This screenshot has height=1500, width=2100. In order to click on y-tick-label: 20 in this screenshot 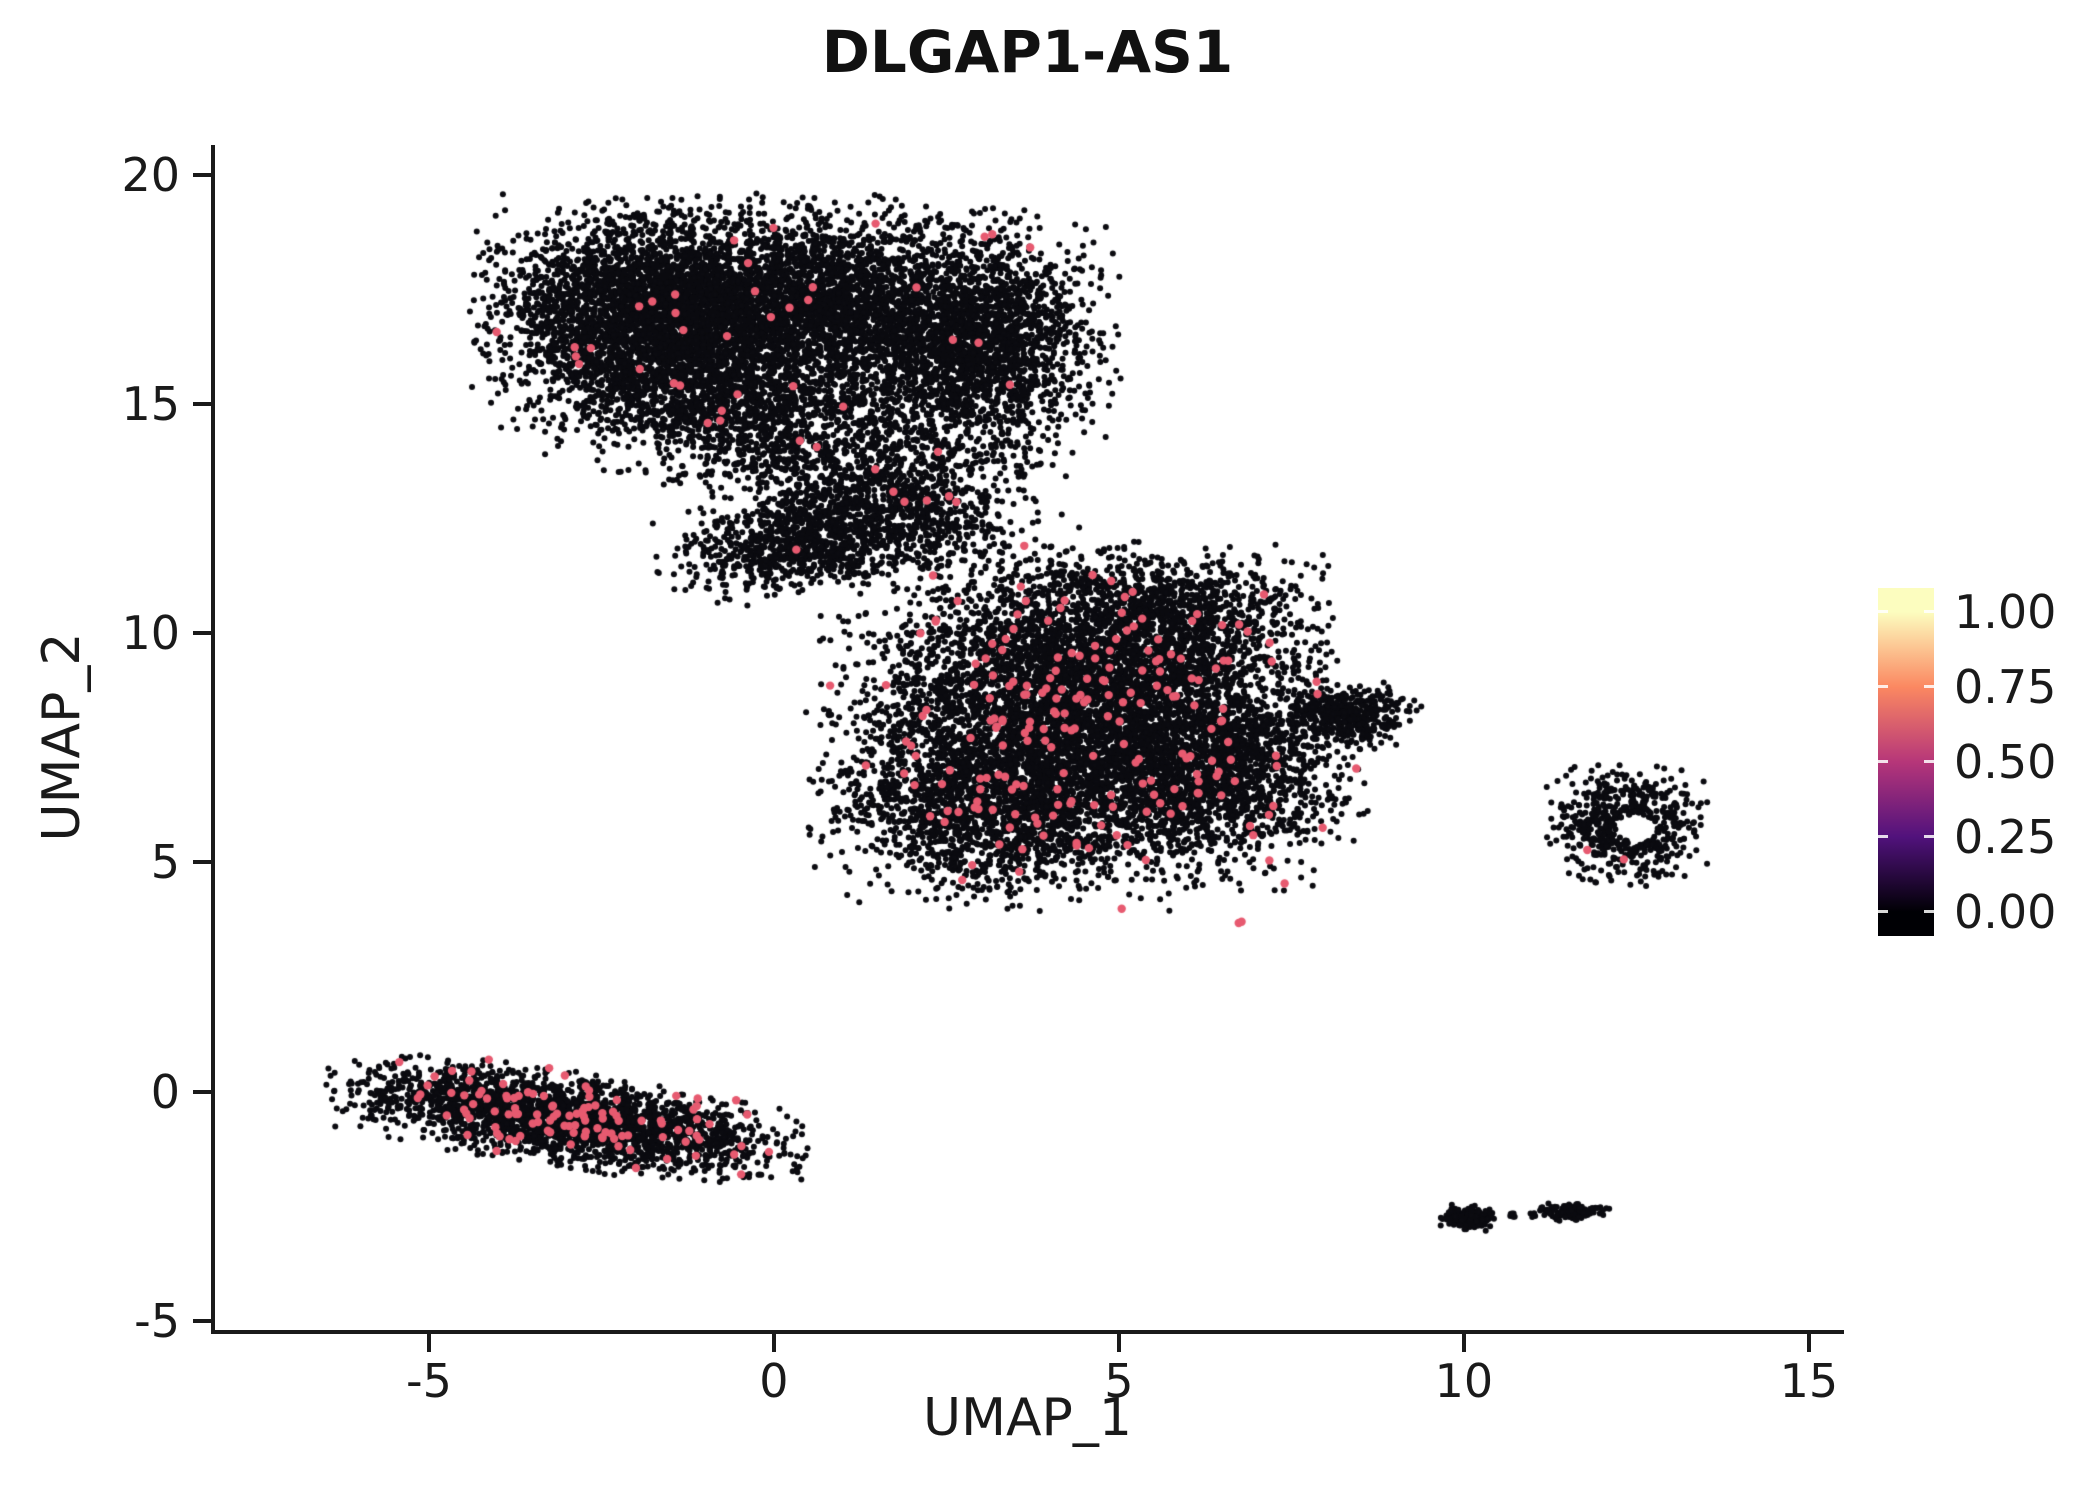, I will do `click(150, 174)`.